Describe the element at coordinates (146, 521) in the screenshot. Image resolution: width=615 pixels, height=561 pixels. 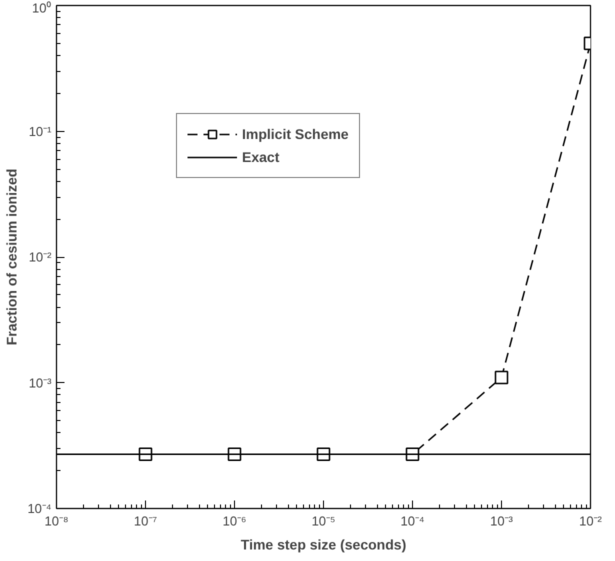
I see `x-tick-label: 10⁻⁷` at that location.